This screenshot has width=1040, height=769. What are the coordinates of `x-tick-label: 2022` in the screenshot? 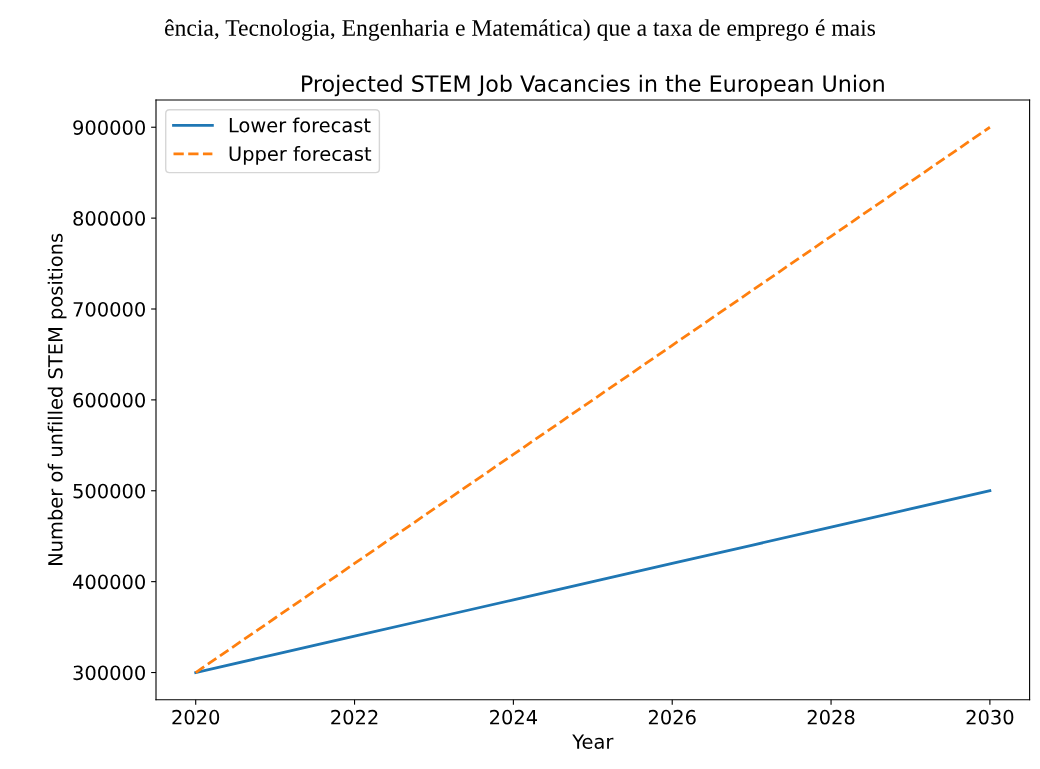 It's located at (354, 717).